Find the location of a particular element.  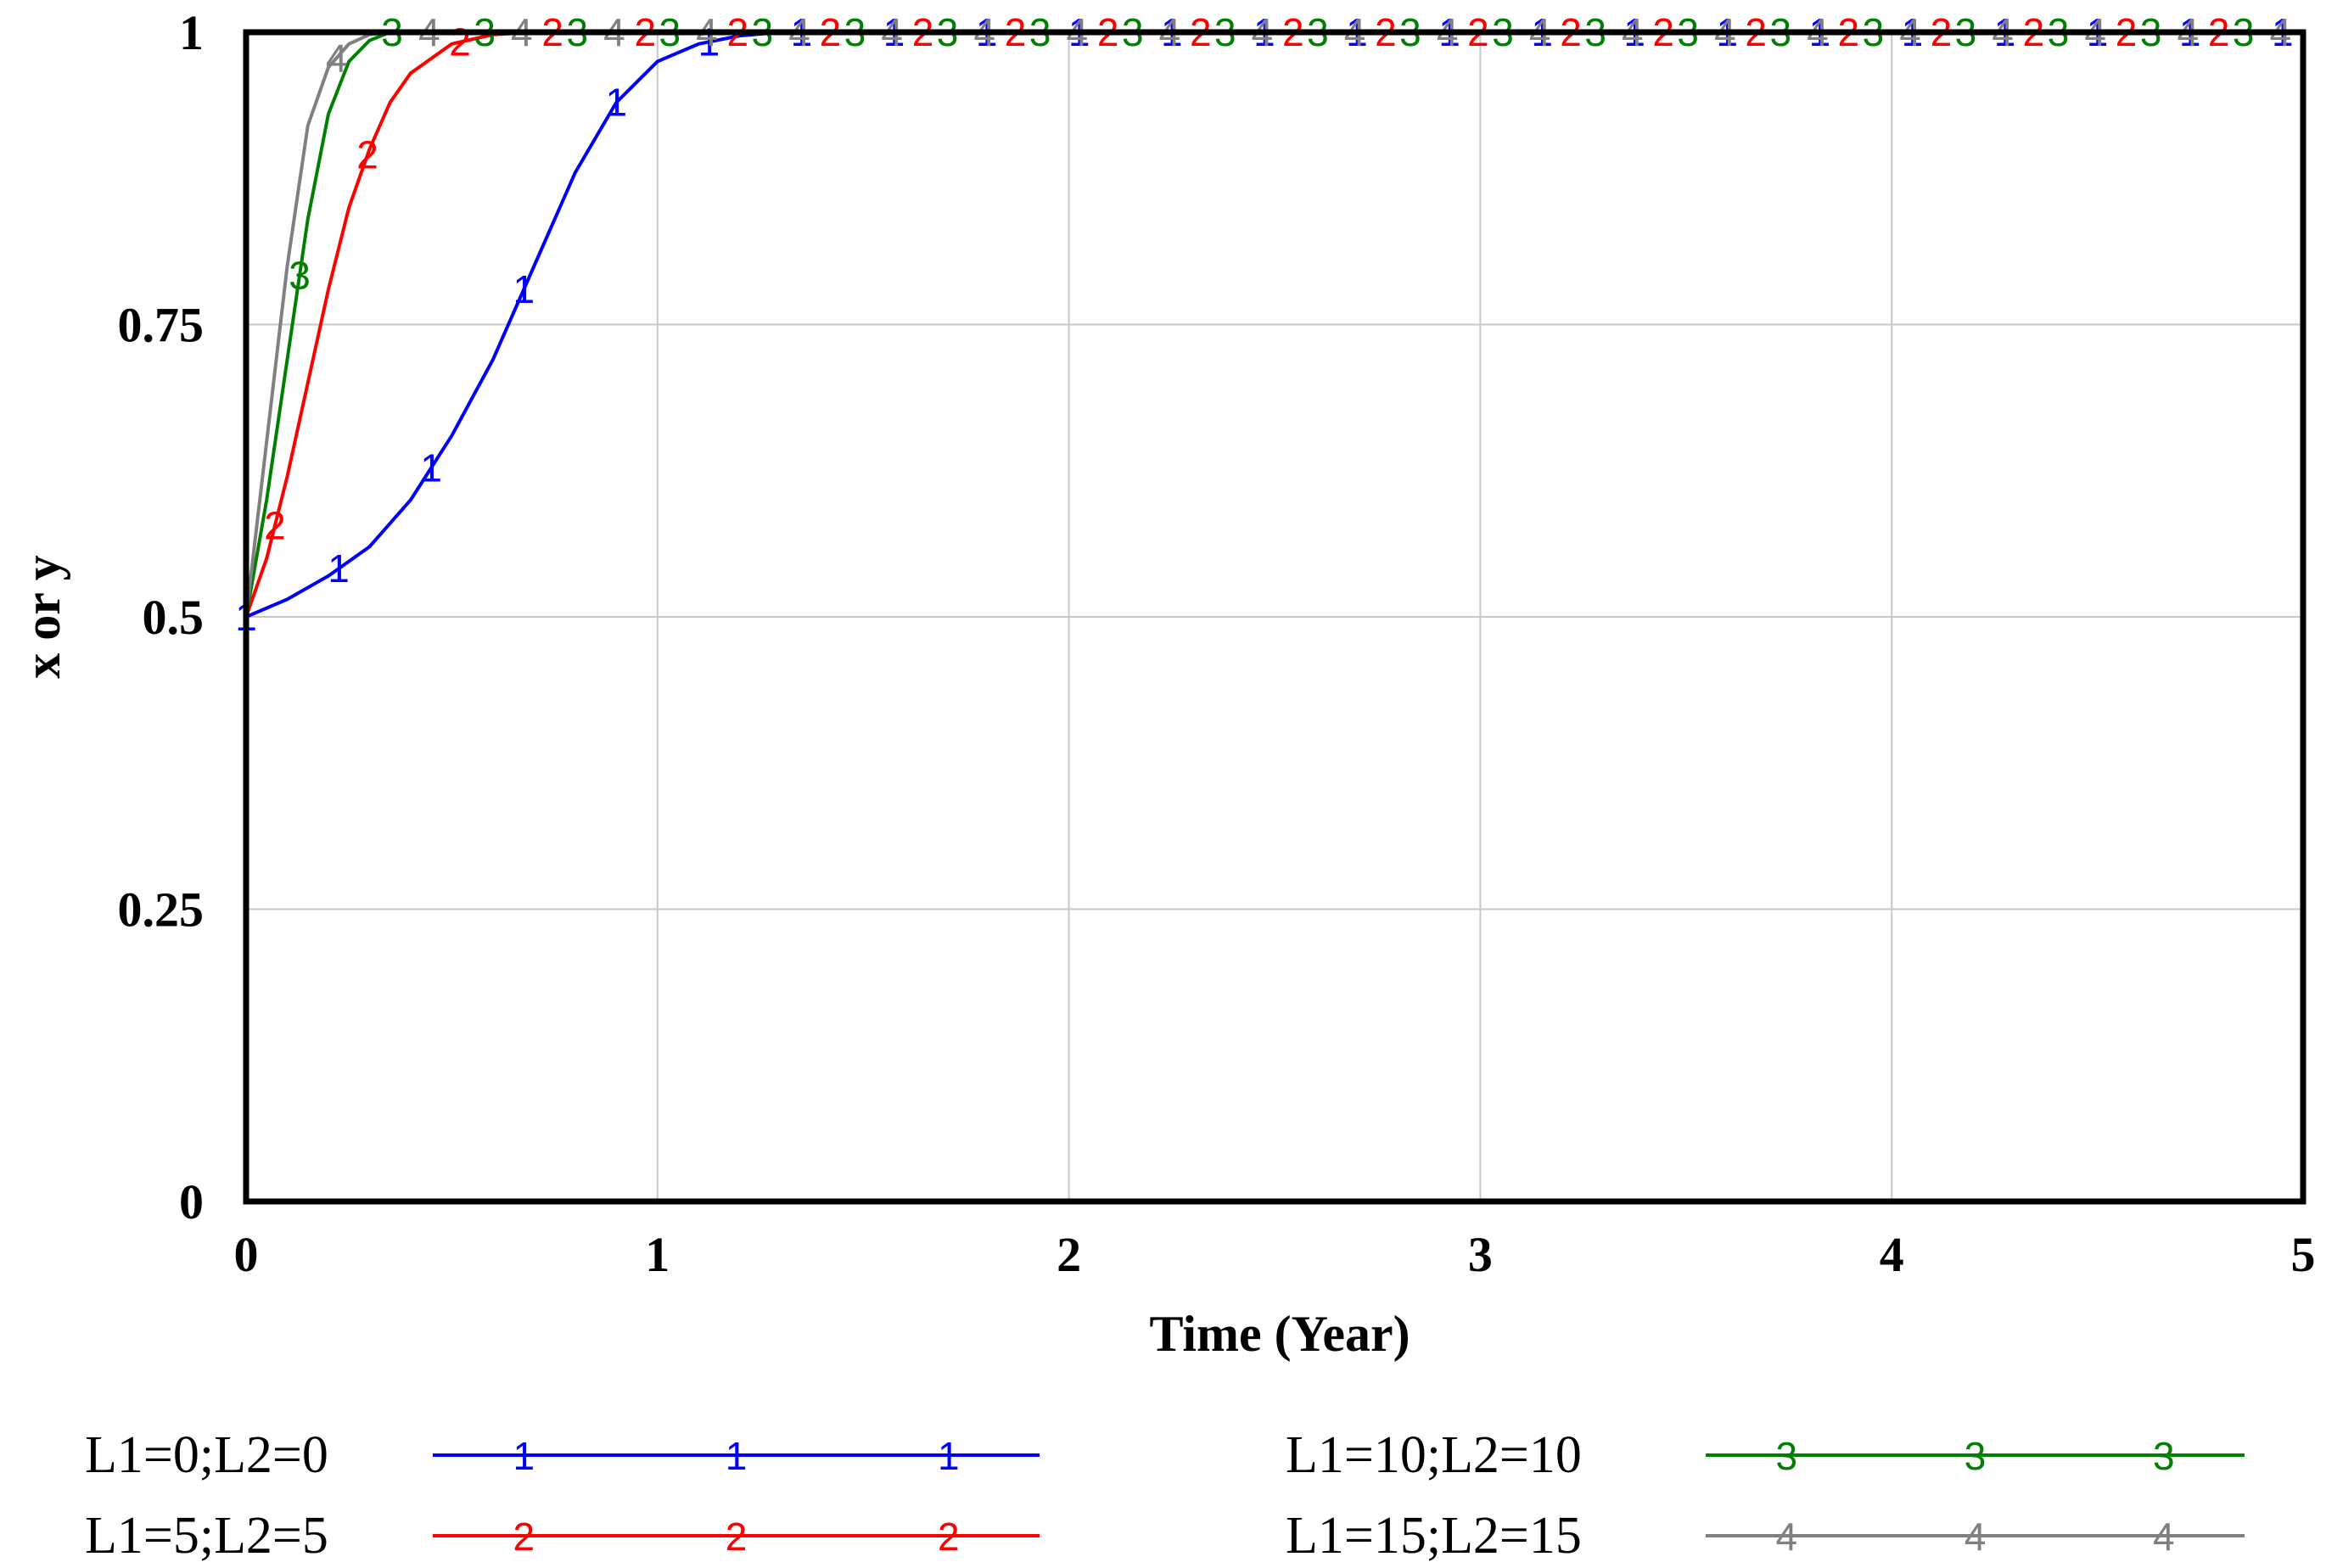

y-tick-label: 0.5 is located at coordinates (174, 617).